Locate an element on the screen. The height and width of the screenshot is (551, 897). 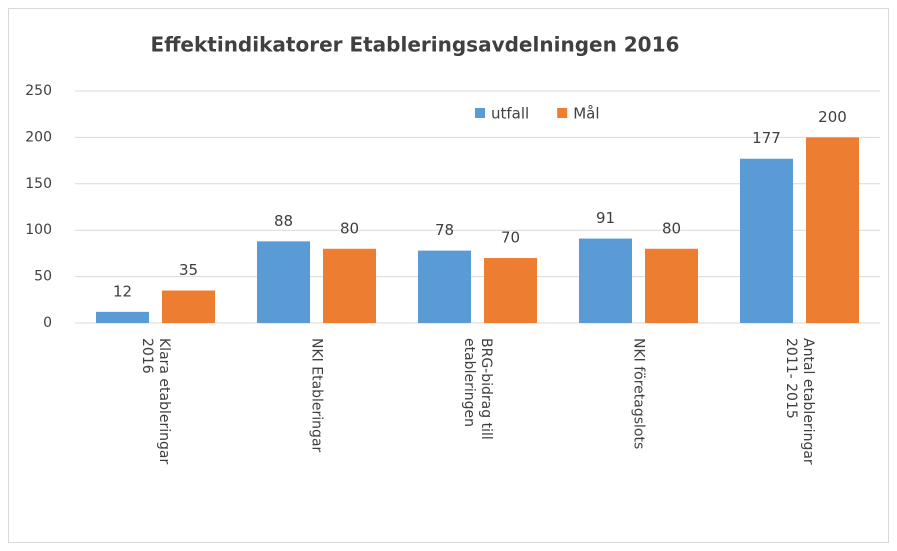
y-tick-label: 150 is located at coordinates (38, 184).